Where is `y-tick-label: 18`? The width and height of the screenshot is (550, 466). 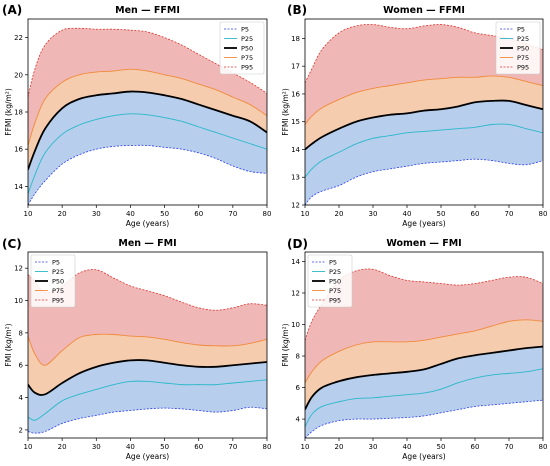 y-tick-label: 18 is located at coordinates (295, 39).